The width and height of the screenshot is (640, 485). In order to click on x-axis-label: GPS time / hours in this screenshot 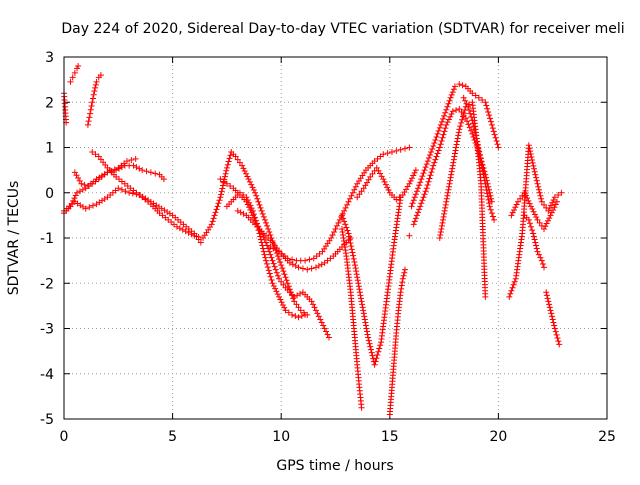, I will do `click(334, 466)`.